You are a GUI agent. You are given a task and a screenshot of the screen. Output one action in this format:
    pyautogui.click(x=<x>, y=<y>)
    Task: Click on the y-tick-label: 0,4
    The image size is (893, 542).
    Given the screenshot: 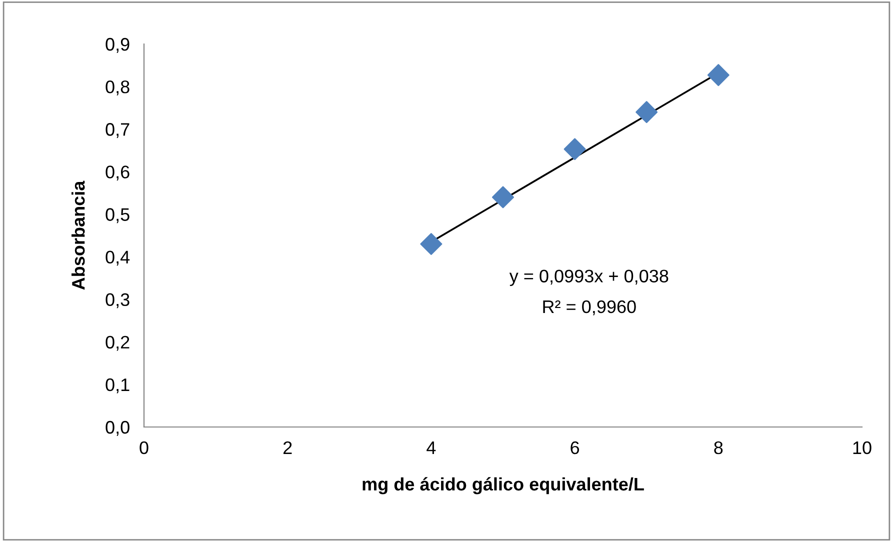 What is the action you would take?
    pyautogui.click(x=118, y=258)
    